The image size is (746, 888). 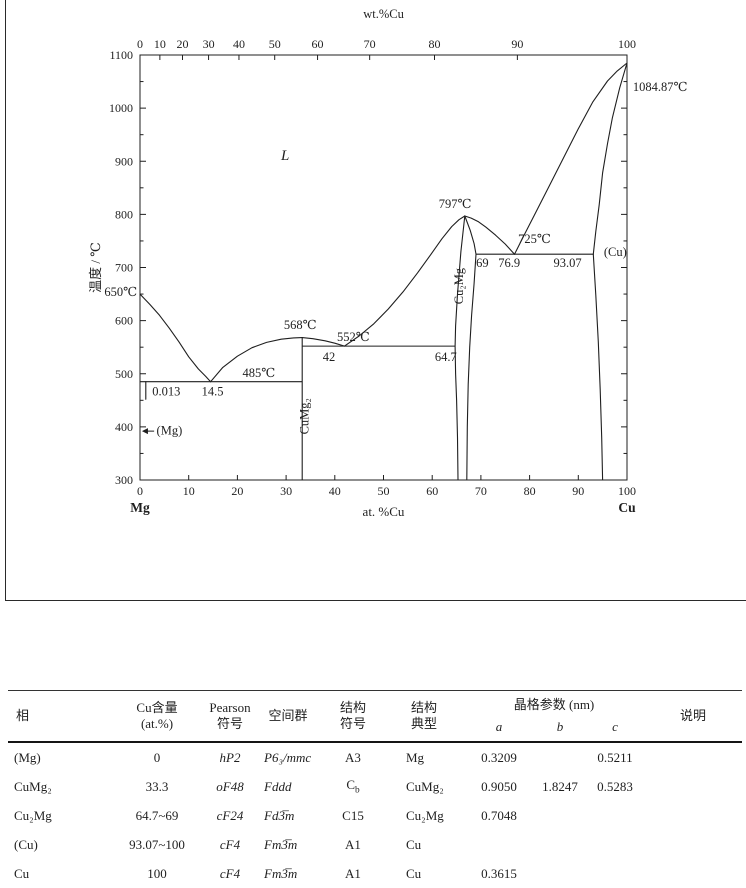 What do you see at coordinates (140, 491) in the screenshot?
I see `x-tick-label: 0` at bounding box center [140, 491].